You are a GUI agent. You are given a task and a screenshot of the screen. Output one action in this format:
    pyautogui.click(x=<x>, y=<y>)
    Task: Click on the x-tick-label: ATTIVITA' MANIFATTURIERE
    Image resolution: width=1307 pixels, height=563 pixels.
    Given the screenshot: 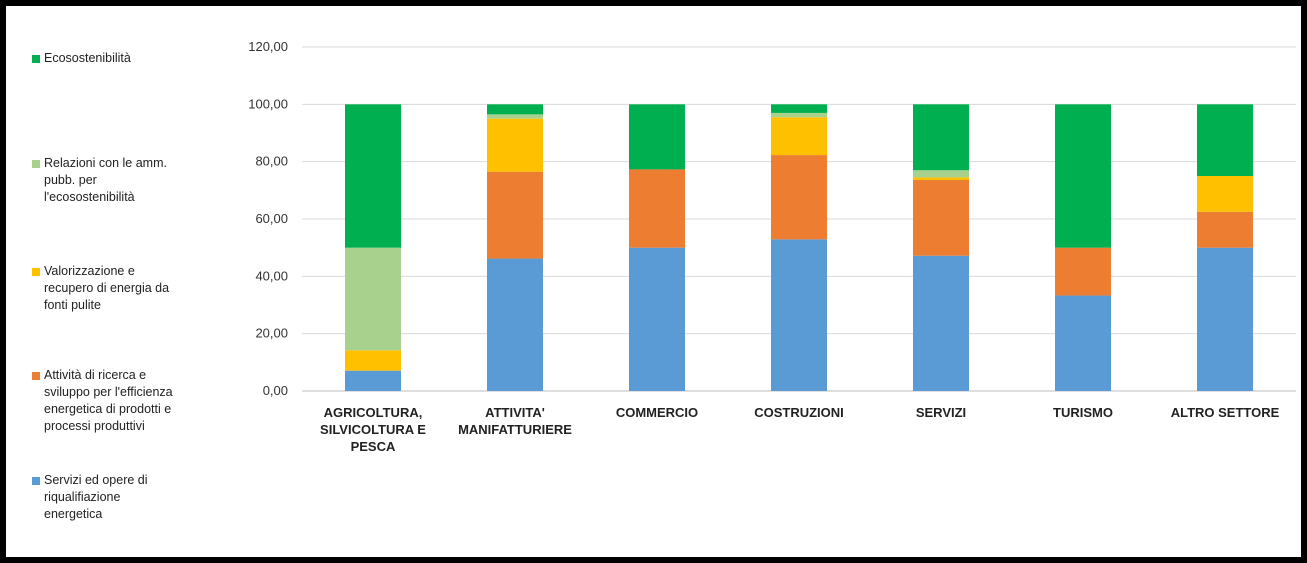 What is the action you would take?
    pyautogui.click(x=515, y=421)
    